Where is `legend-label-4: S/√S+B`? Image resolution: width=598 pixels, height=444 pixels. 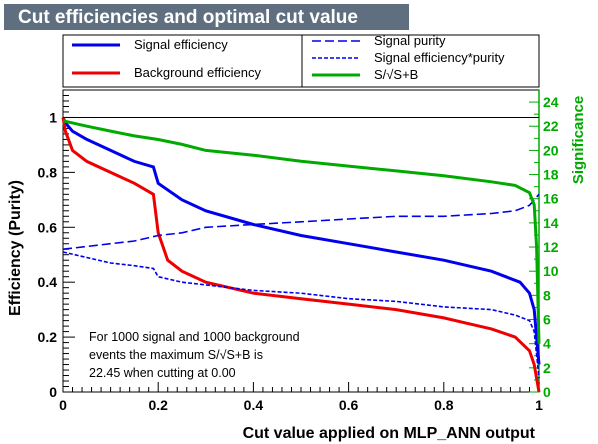 legend-label-4: S/√S+B is located at coordinates (396, 74).